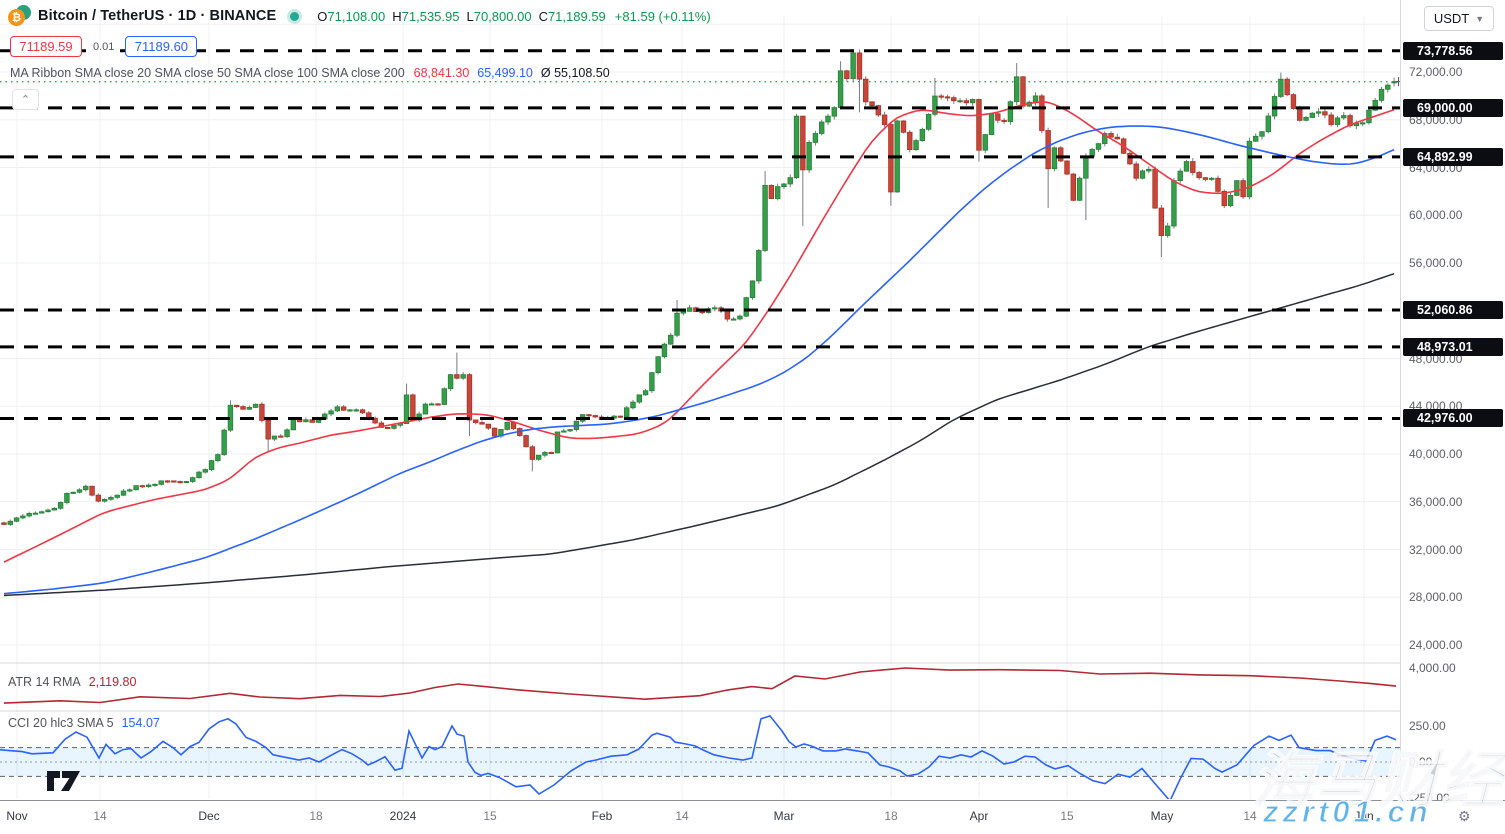 This screenshot has width=1505, height=834. Describe the element at coordinates (1427, 726) in the screenshot. I see `cci-tick-label: 250.00` at that location.